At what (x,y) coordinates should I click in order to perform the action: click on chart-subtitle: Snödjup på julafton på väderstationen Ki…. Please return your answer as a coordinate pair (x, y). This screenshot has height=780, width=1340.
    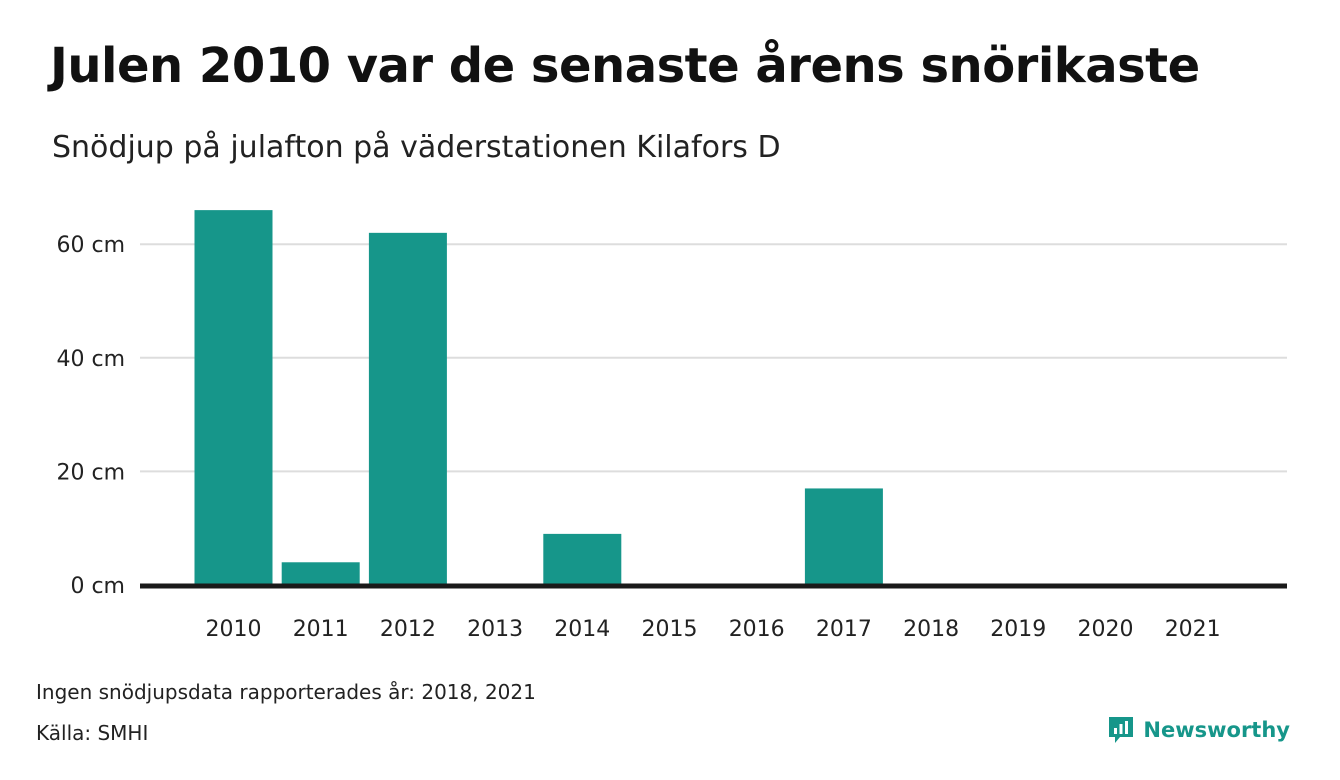
    Looking at the image, I should click on (416, 147).